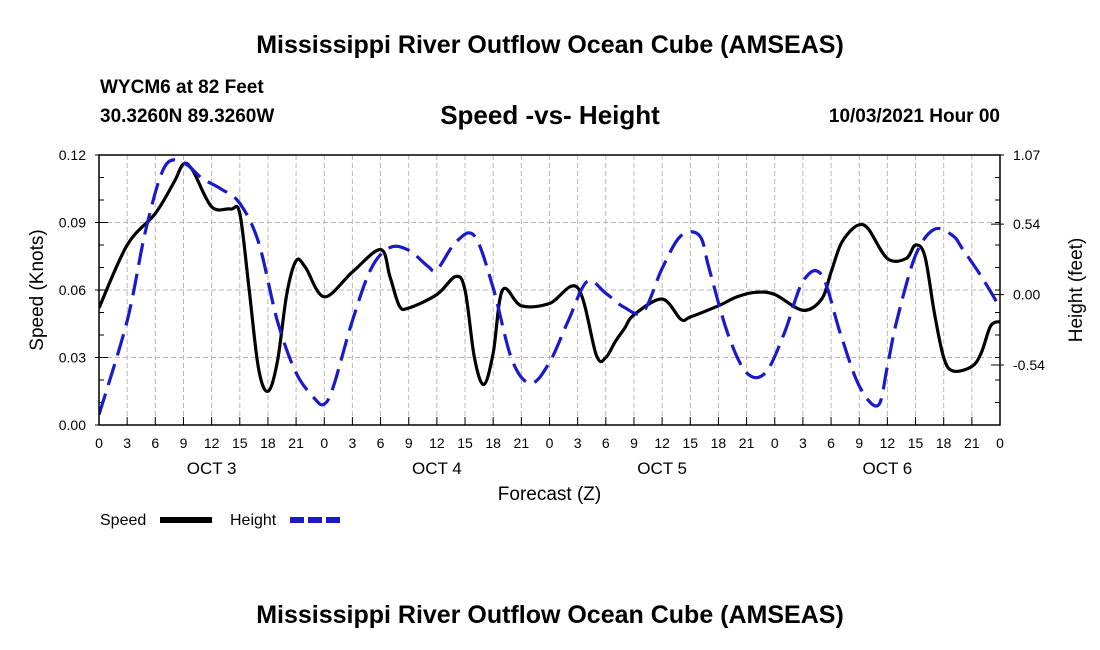 The image size is (1100, 650). Describe the element at coordinates (212, 468) in the screenshot. I see `day-label: OCT 3` at that location.